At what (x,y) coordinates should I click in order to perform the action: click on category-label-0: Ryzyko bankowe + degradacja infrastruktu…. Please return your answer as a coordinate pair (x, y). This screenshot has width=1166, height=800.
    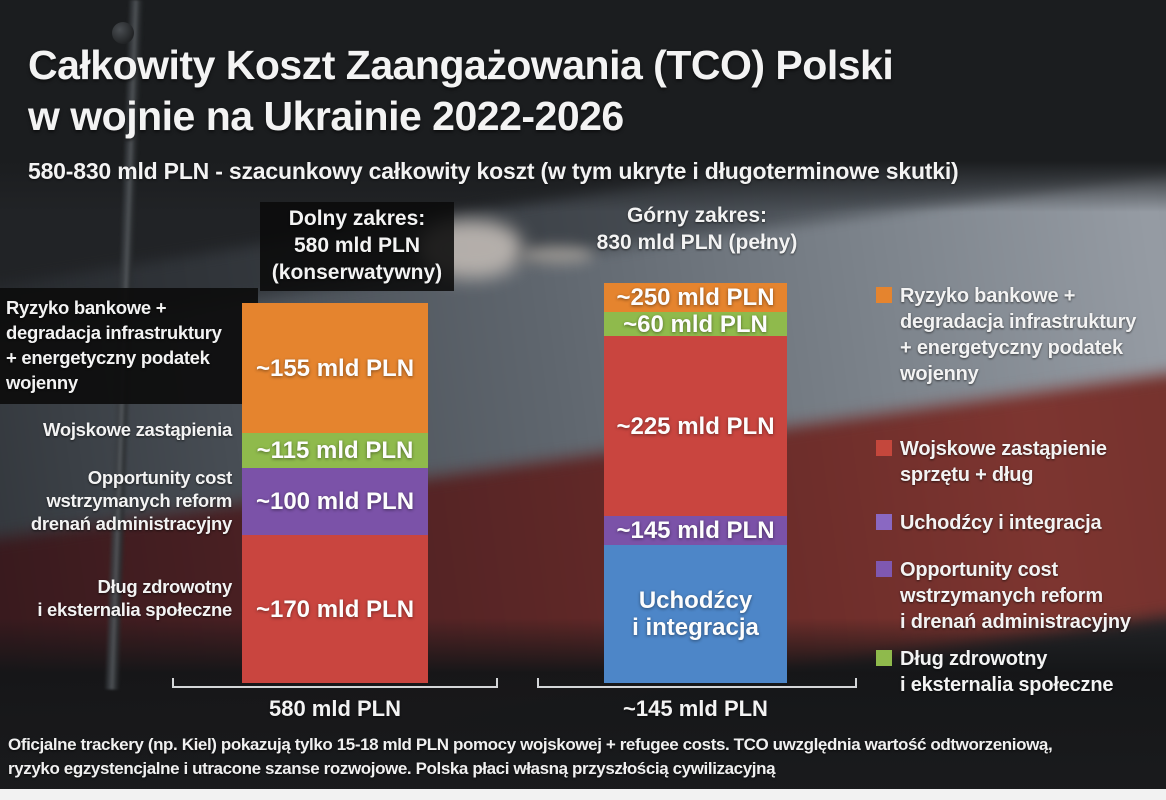
    Looking at the image, I should click on (129, 346).